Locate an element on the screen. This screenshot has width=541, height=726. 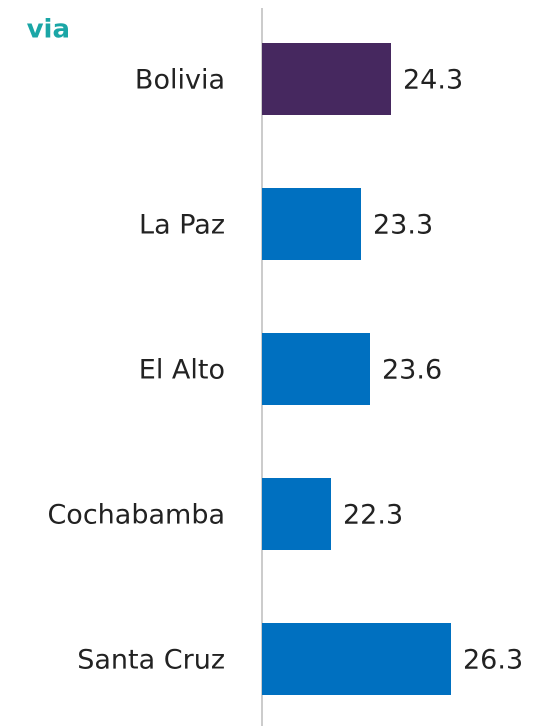
category-label: La Paz is located at coordinates (182, 225).